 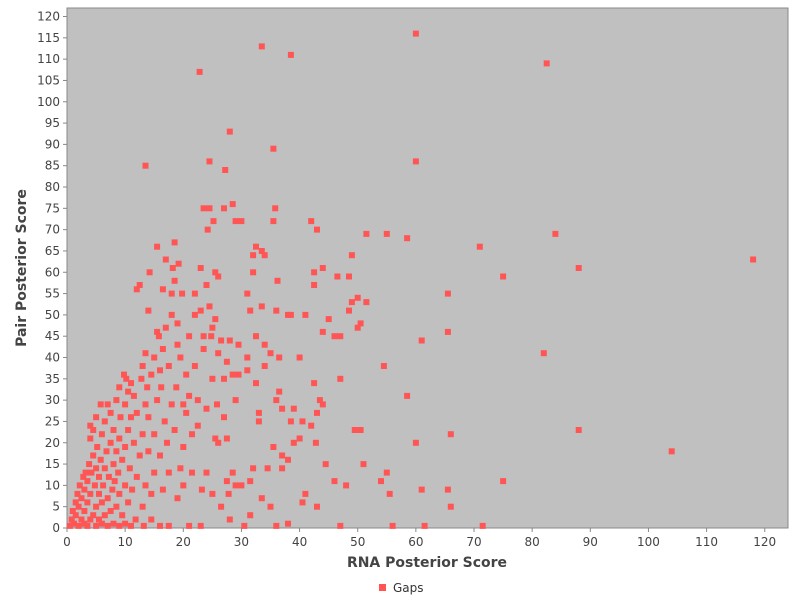 I want to click on y-tick-label: 10, so click(x=52, y=485).